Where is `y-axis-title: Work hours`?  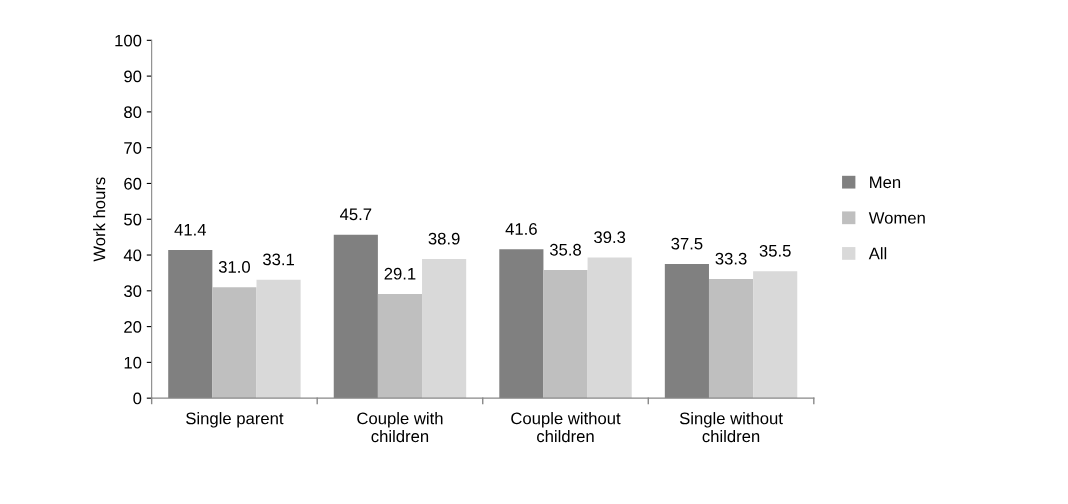
y-axis-title: Work hours is located at coordinates (99, 219).